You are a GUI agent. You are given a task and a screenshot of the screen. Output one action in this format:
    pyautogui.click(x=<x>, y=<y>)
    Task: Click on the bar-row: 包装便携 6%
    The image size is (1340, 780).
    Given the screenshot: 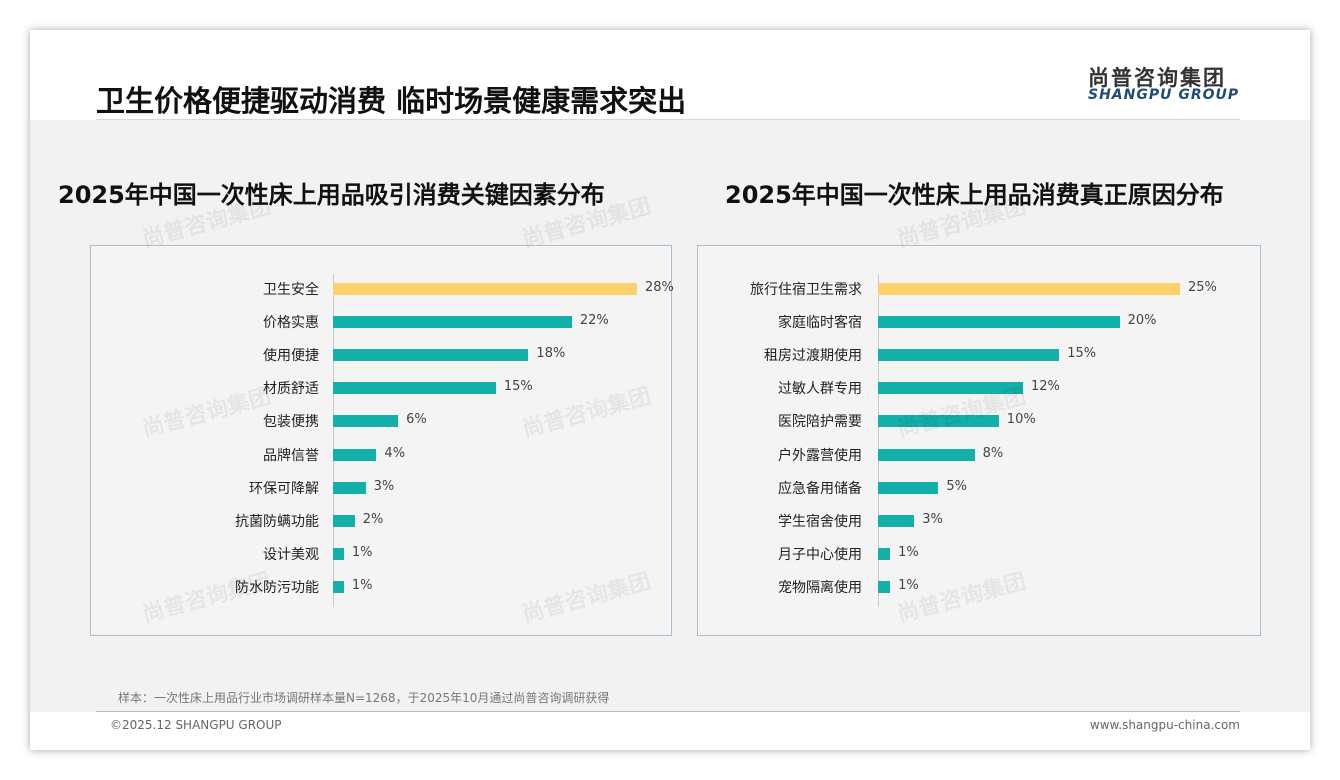 What is the action you would take?
    pyautogui.click(x=381, y=421)
    